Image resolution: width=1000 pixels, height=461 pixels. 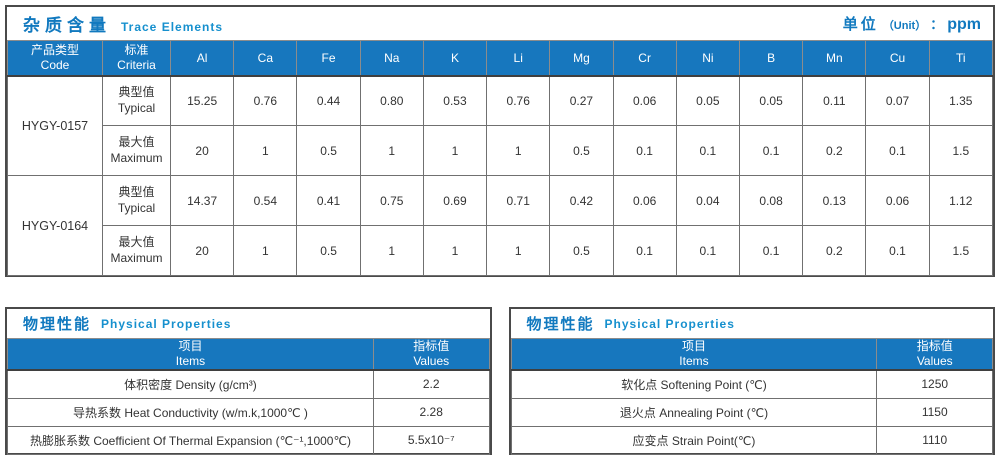 I want to click on table-row: 软化点 Softening Point (℃) 1250, so click(x=751, y=384).